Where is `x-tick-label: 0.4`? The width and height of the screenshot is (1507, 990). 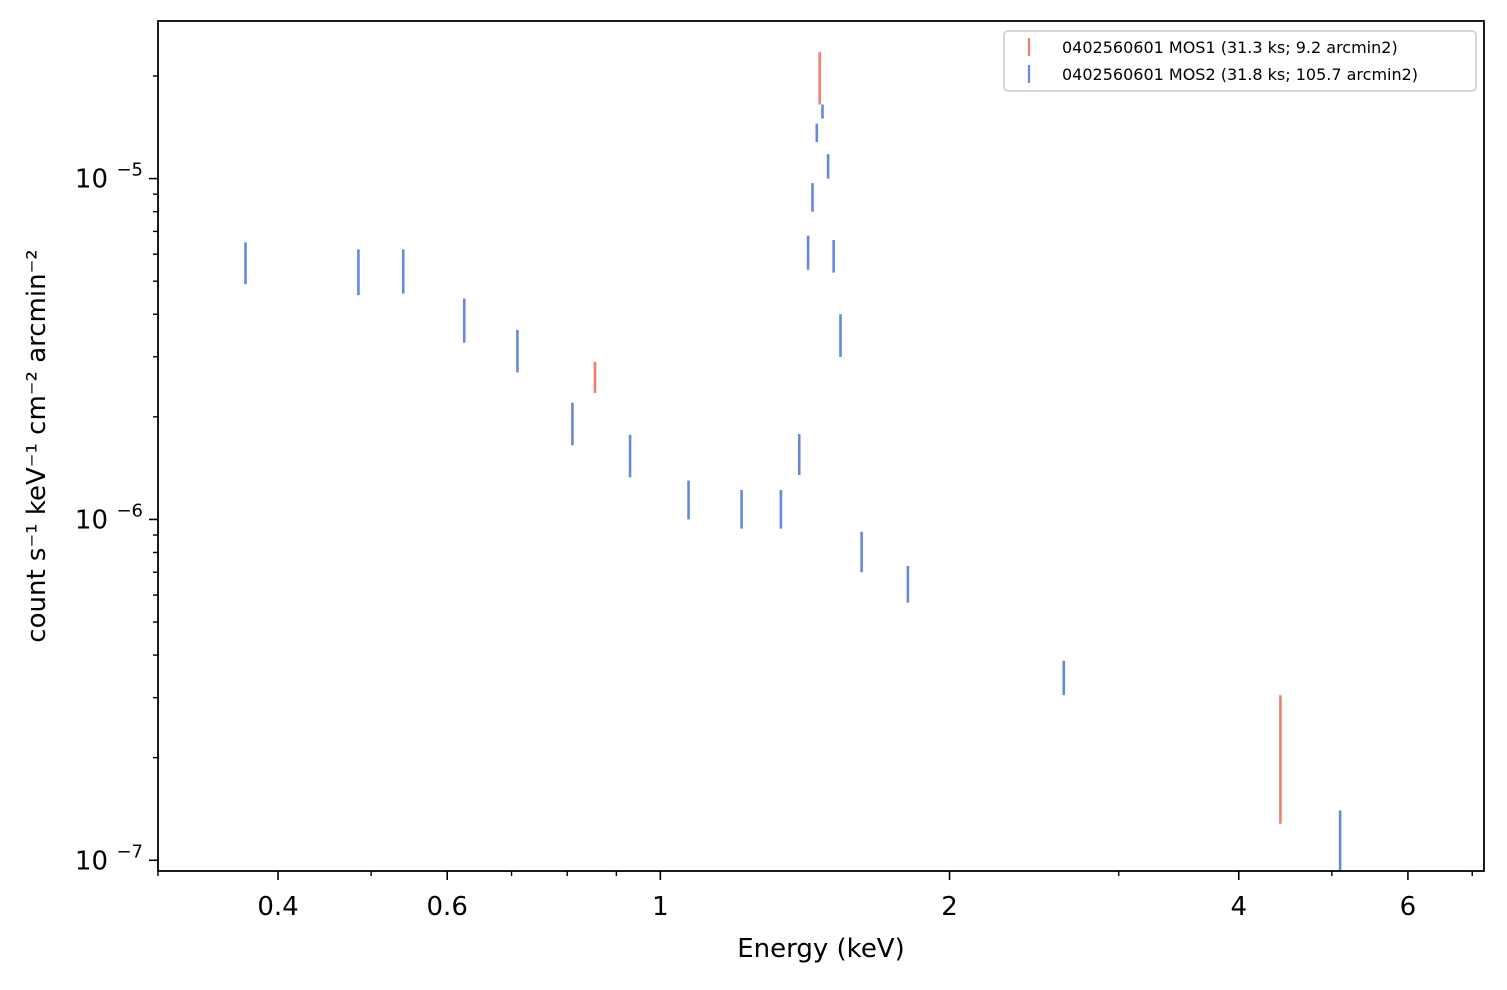
x-tick-label: 0.4 is located at coordinates (277, 907).